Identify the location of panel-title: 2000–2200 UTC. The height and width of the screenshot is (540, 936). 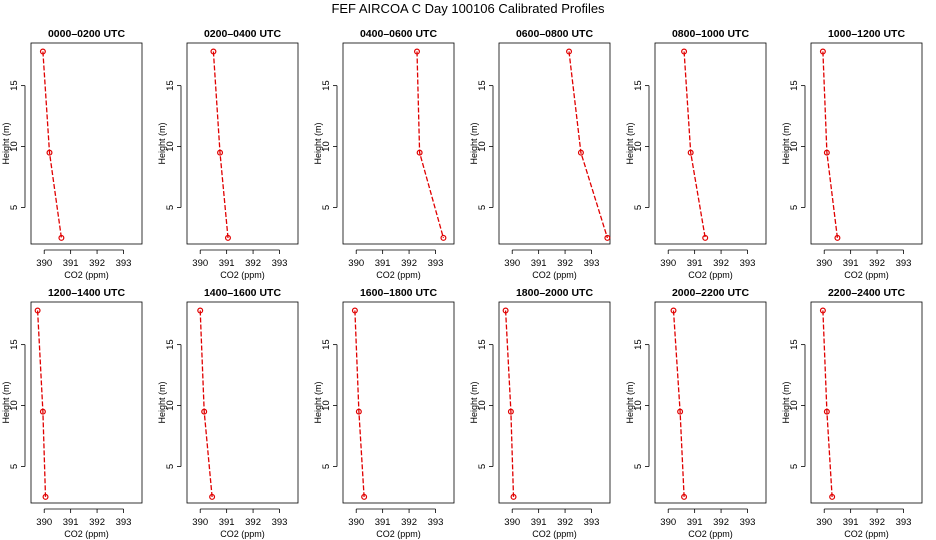
(710, 293).